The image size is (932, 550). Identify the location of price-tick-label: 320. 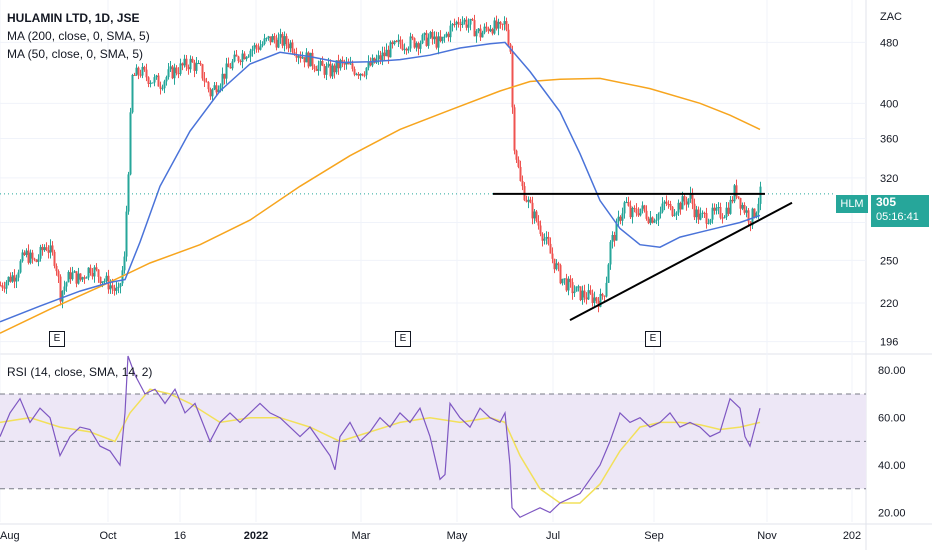
(889, 179).